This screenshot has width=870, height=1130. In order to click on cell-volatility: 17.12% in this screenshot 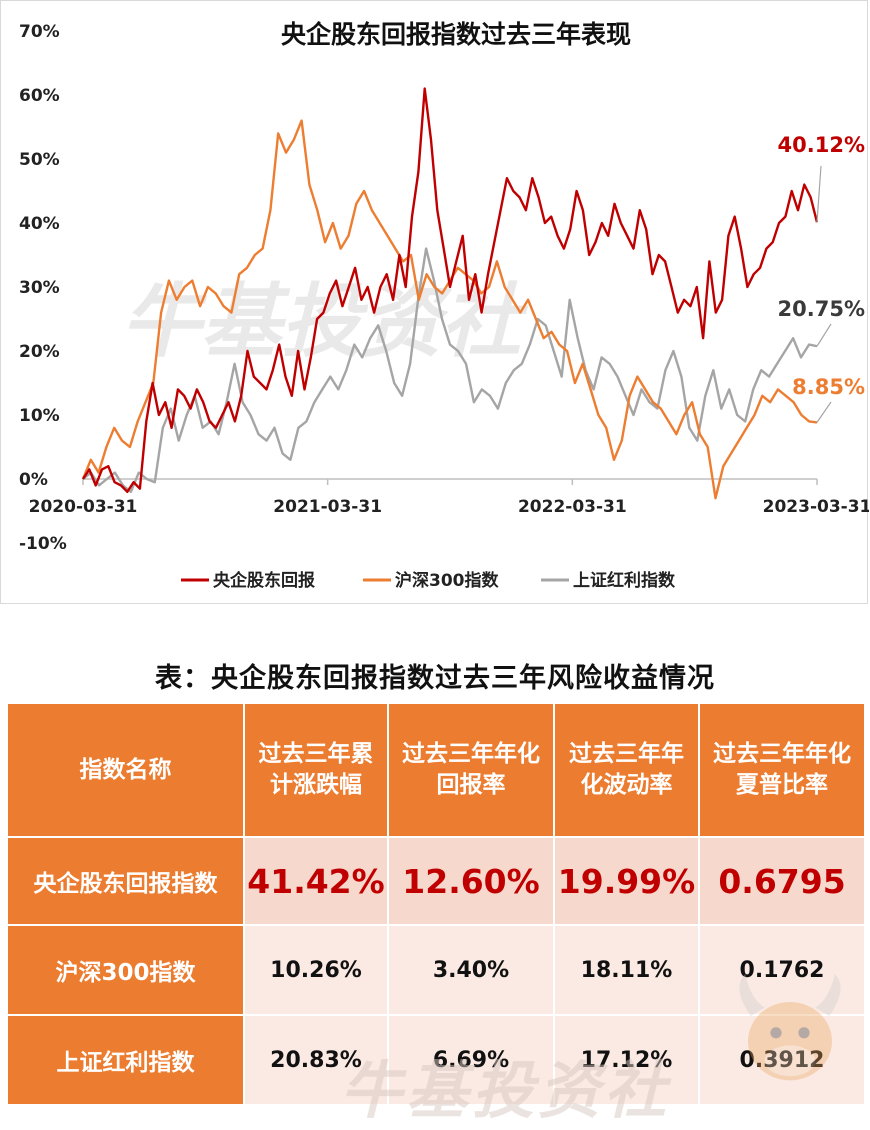, I will do `click(626, 1060)`.